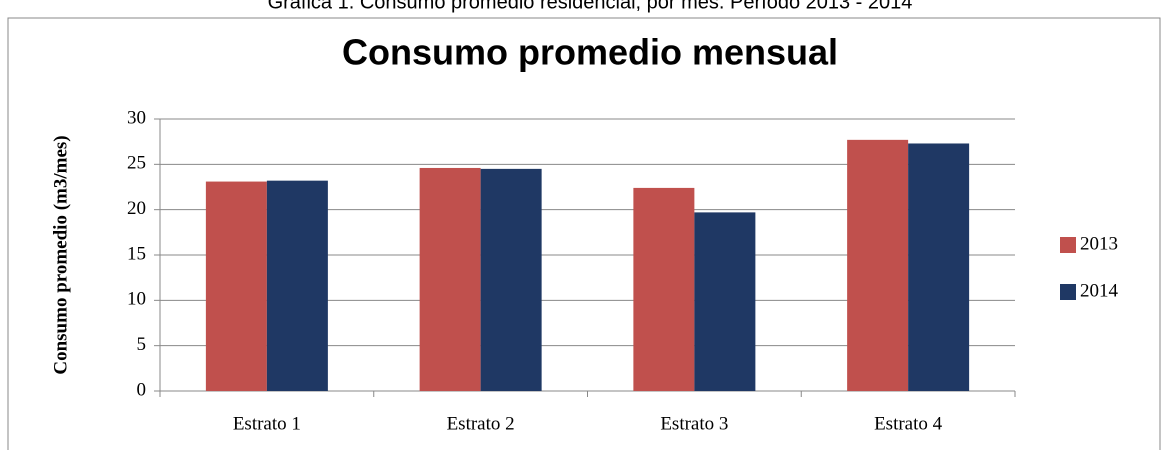  What do you see at coordinates (136, 253) in the screenshot?
I see `y-tick-label: 15` at bounding box center [136, 253].